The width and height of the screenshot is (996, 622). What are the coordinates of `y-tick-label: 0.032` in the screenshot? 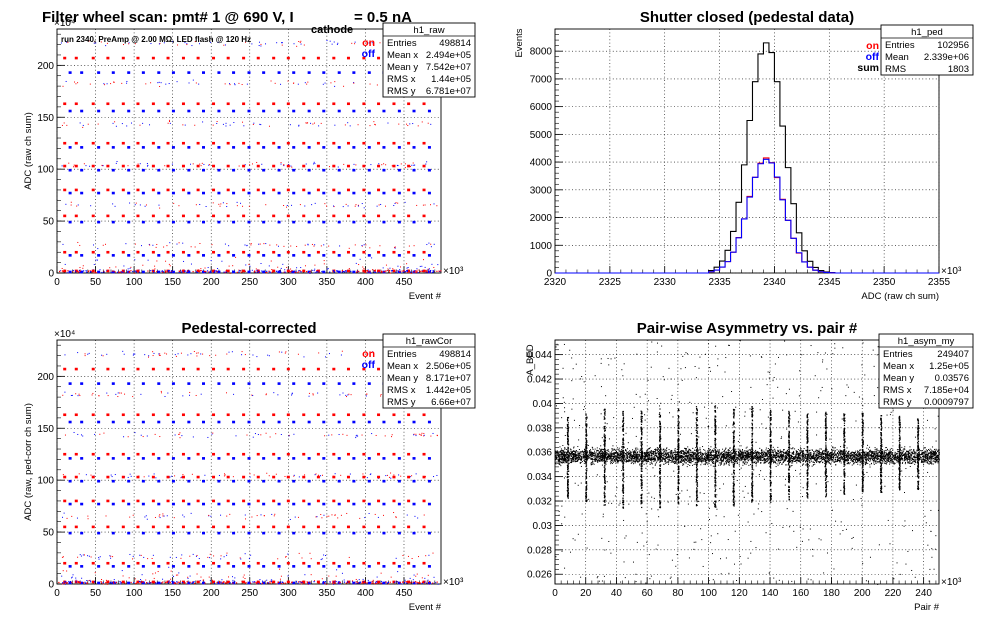 It's located at (539, 502).